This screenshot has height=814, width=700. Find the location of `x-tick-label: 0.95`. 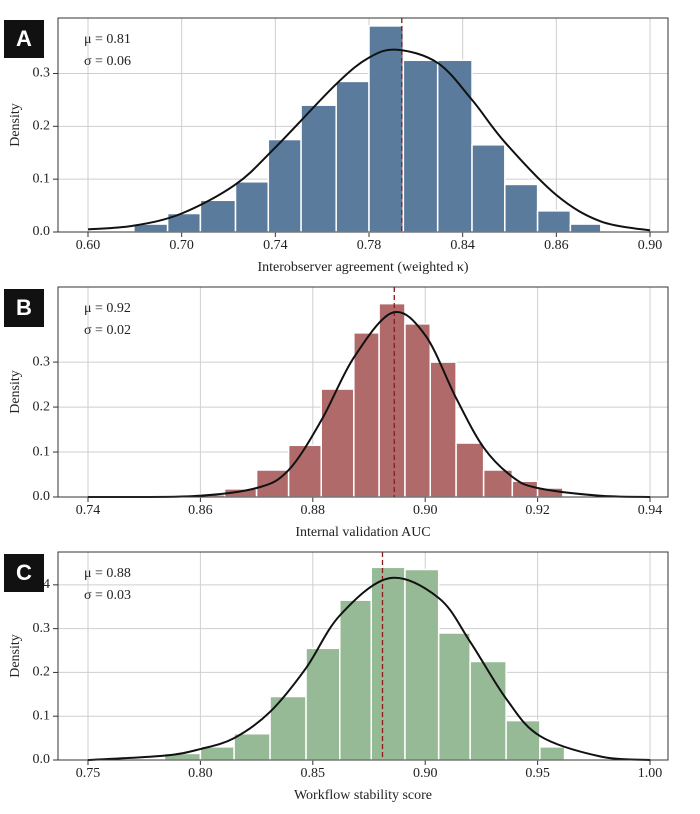

x-tick-label: 0.95 is located at coordinates (537, 773).